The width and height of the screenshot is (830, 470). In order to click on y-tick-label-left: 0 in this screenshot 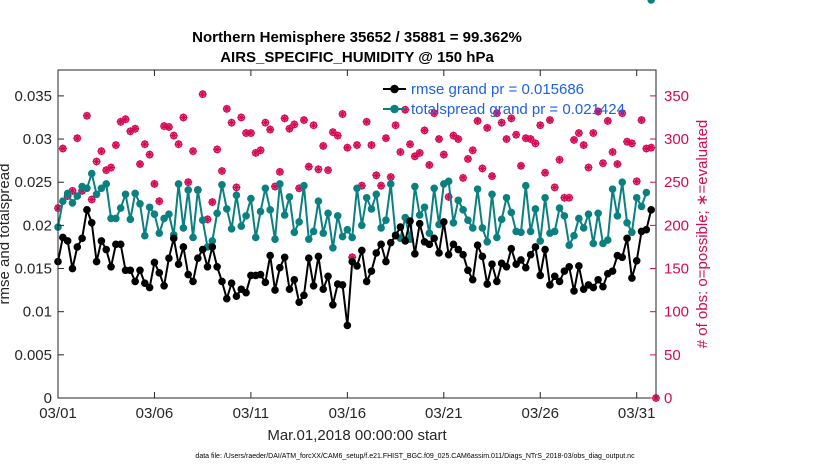, I will do `click(48, 398)`.